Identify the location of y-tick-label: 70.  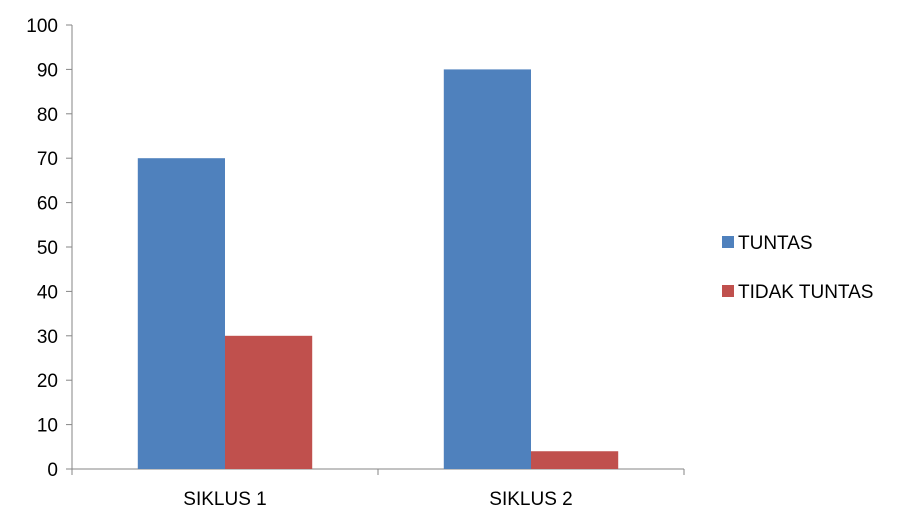
(47, 159).